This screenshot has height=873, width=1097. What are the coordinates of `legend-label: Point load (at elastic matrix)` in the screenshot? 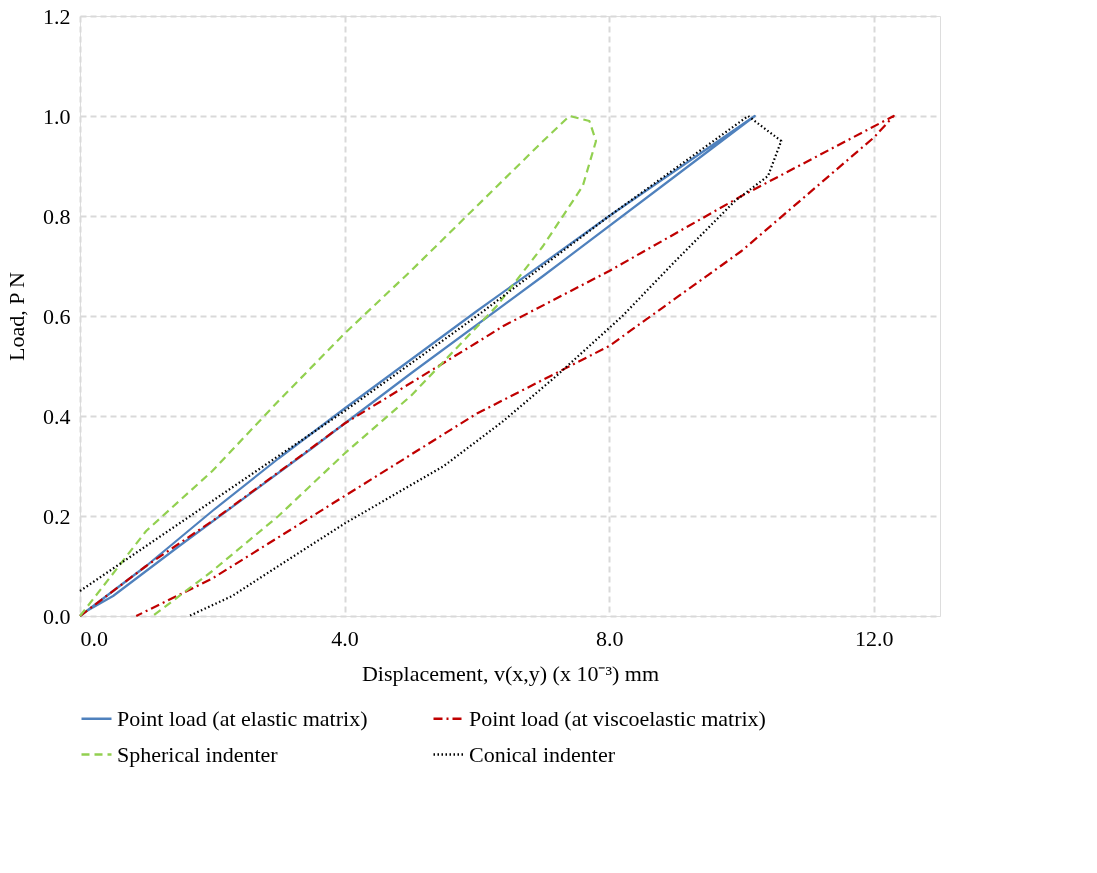 It's located at (242, 718).